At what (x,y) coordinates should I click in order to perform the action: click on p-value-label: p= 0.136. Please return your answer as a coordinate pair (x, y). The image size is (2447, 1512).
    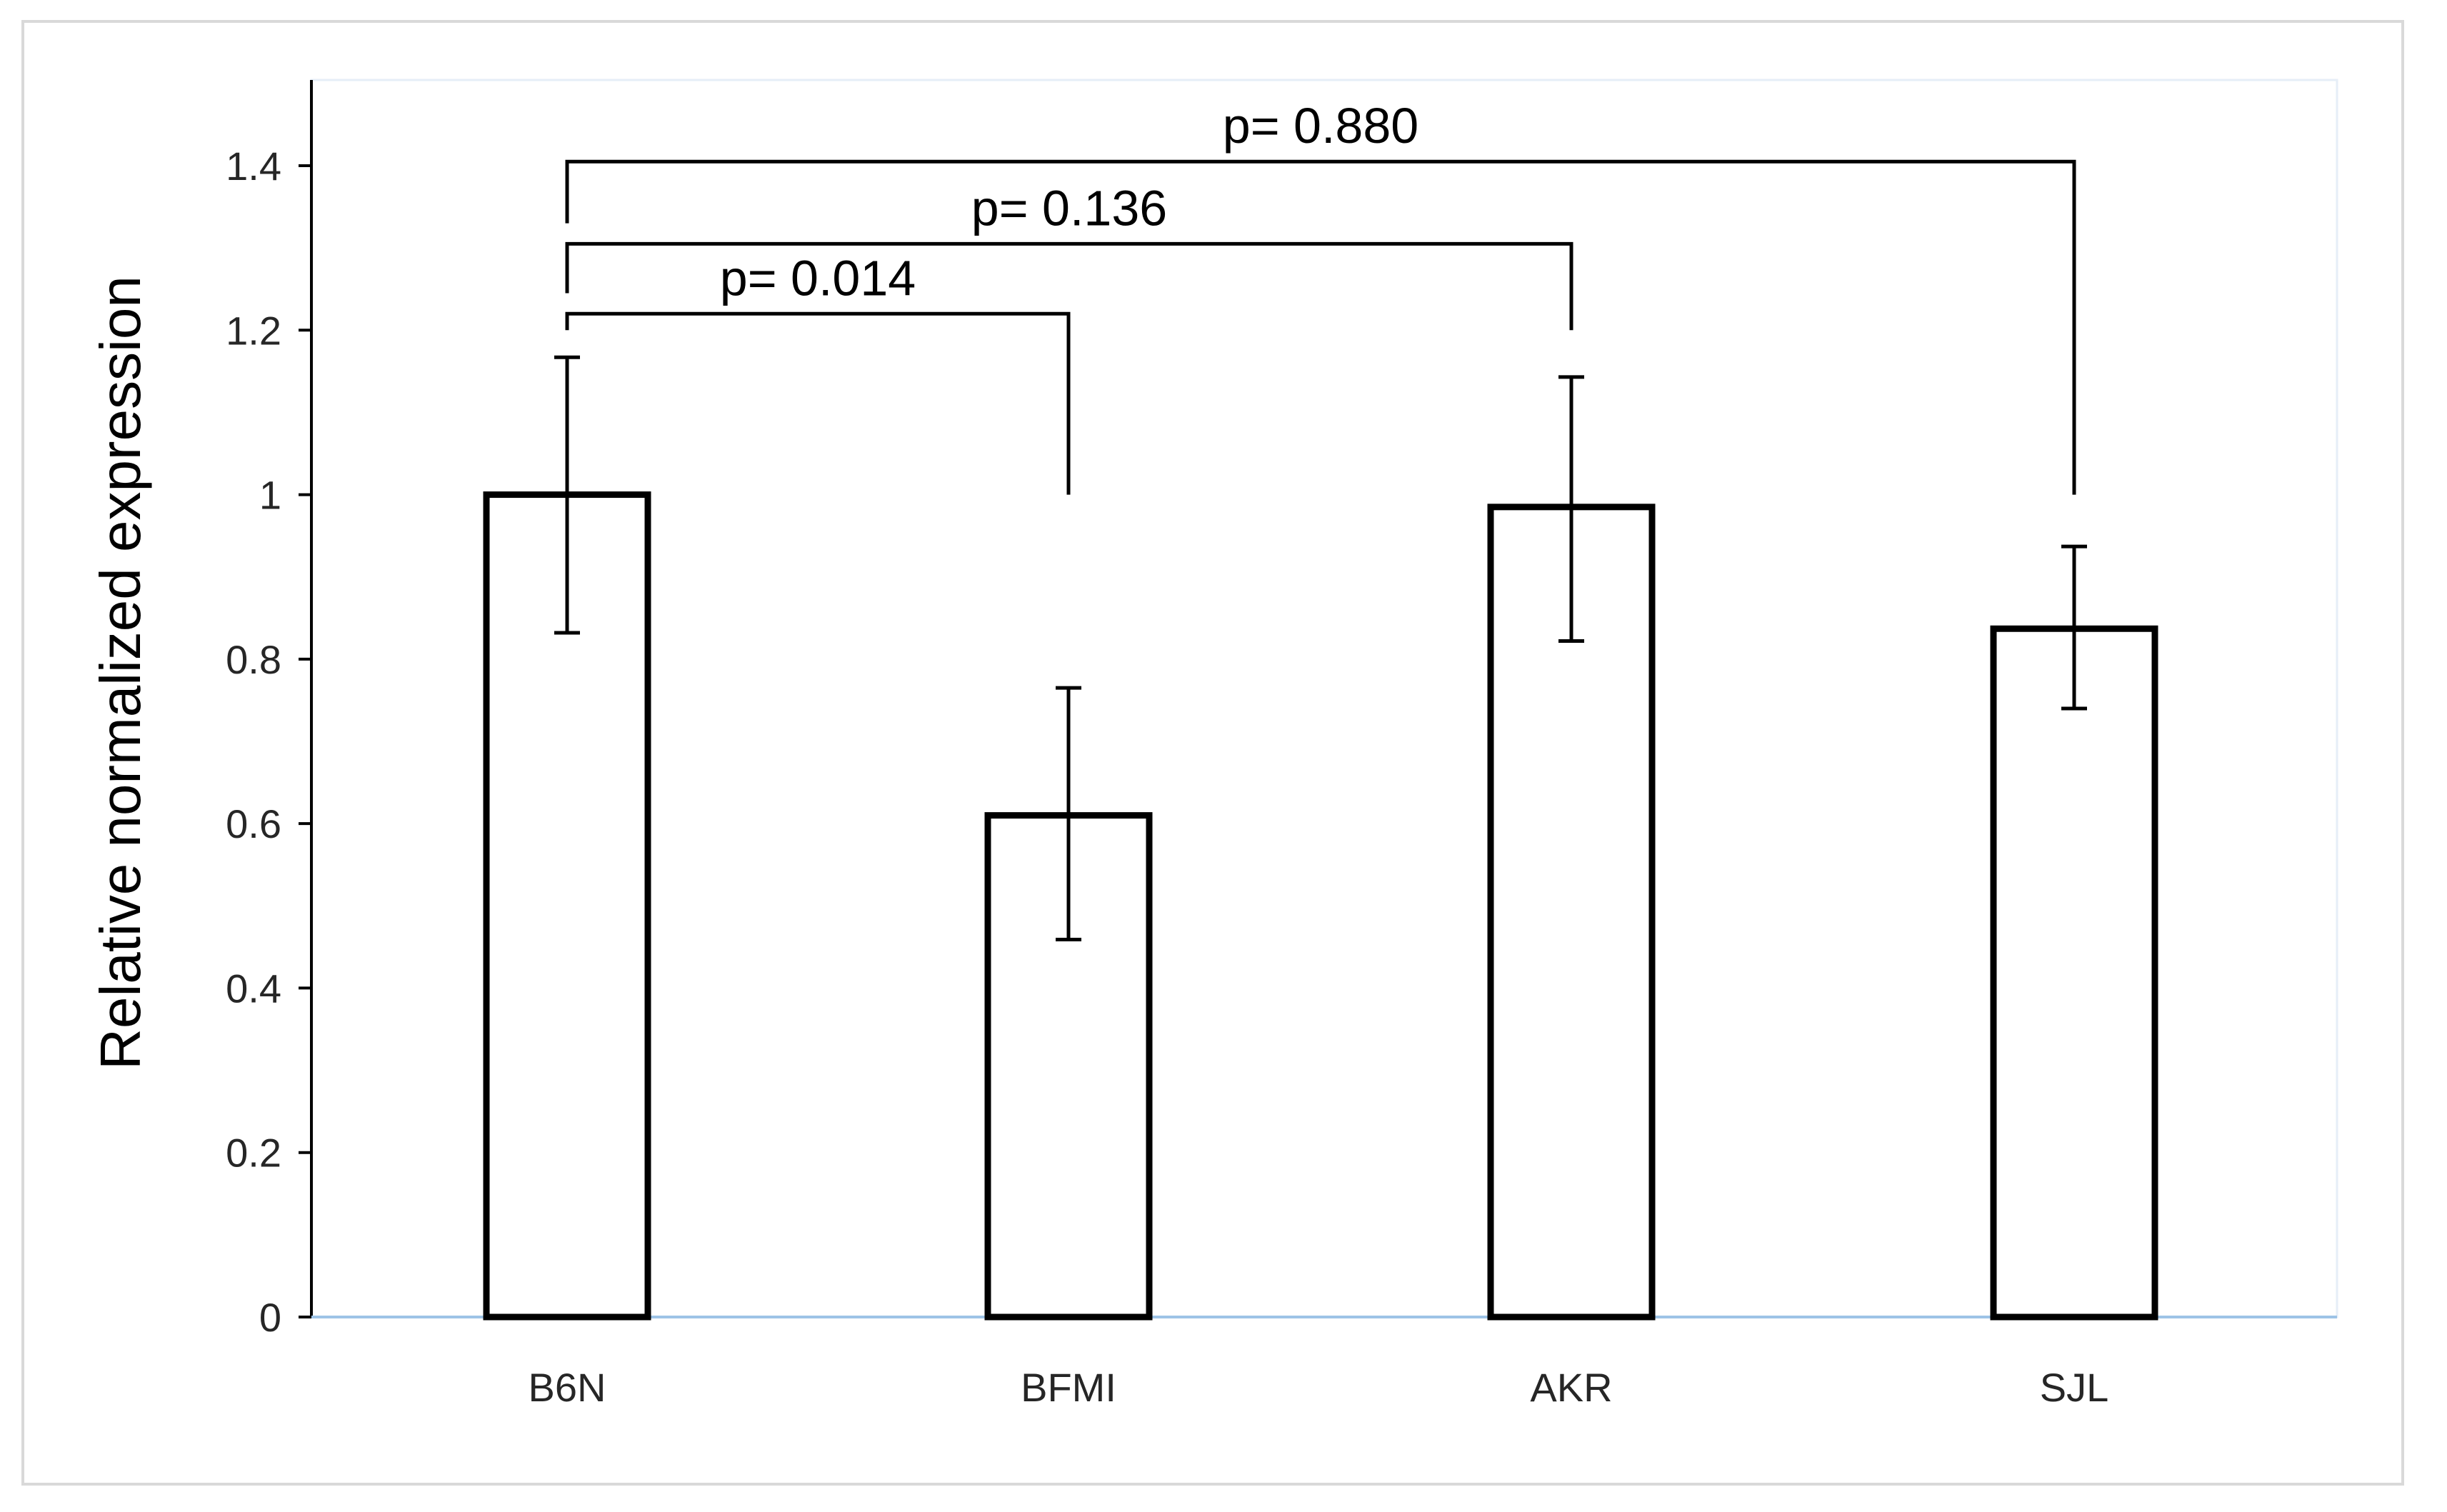
    Looking at the image, I should click on (1069, 208).